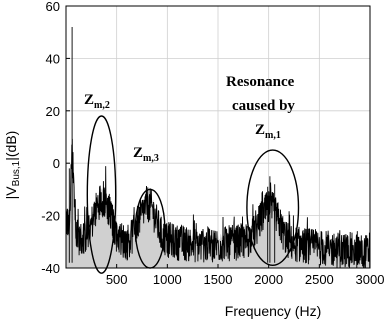 Image resolution: width=384 pixels, height=325 pixels. What do you see at coordinates (273, 311) in the screenshot?
I see `x-axis-label: Frequency (Hz)` at bounding box center [273, 311].